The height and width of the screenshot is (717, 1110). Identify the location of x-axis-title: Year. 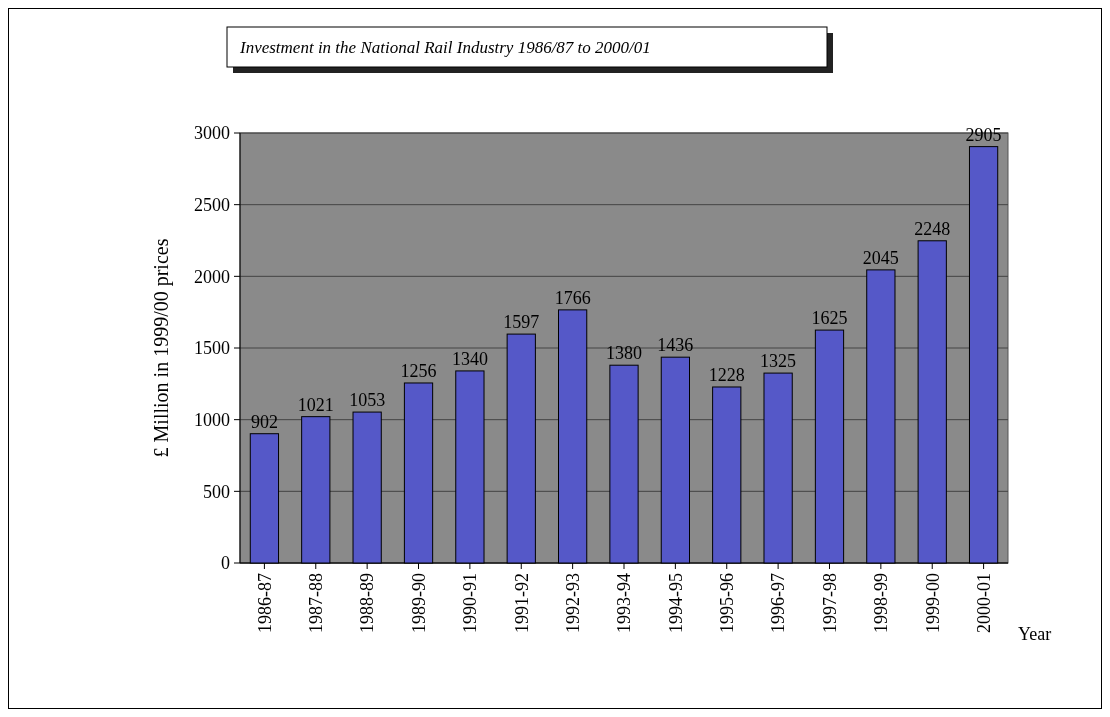
(1035, 634).